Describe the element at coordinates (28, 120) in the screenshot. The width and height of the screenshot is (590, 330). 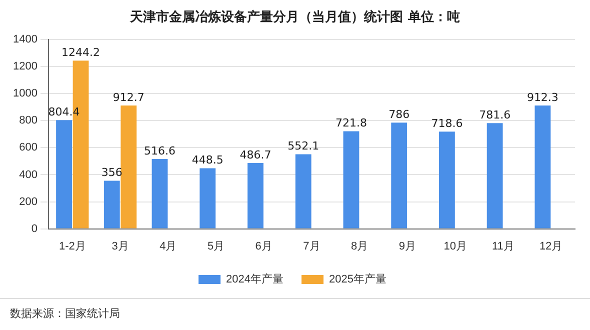
I see `y-tick-label: 800` at that location.